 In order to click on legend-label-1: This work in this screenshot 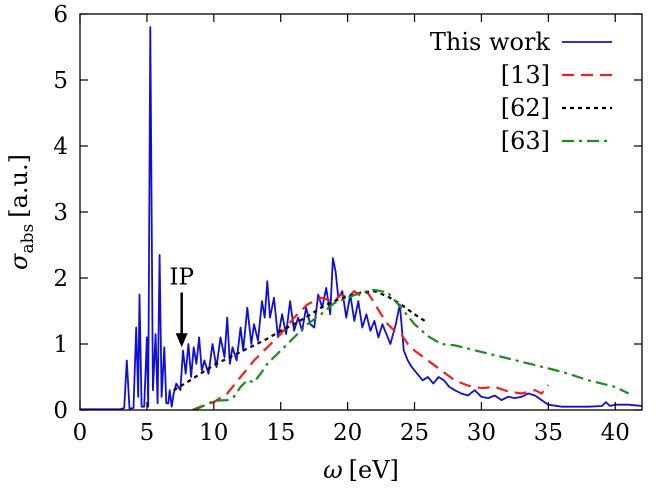, I will do `click(490, 42)`.